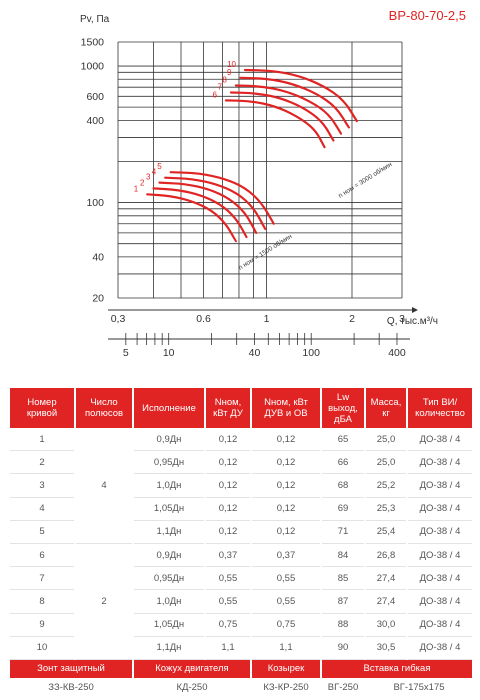 This screenshot has height=700, width=480. Describe the element at coordinates (412, 321) in the screenshot. I see `x-axis-label: Q, тыс.м³/ч` at that location.